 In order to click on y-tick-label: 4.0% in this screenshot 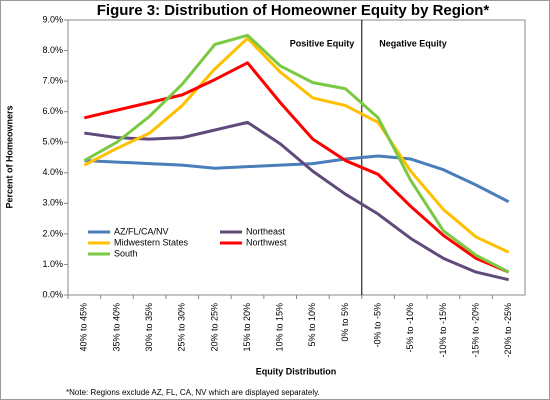, I will do `click(52, 172)`.